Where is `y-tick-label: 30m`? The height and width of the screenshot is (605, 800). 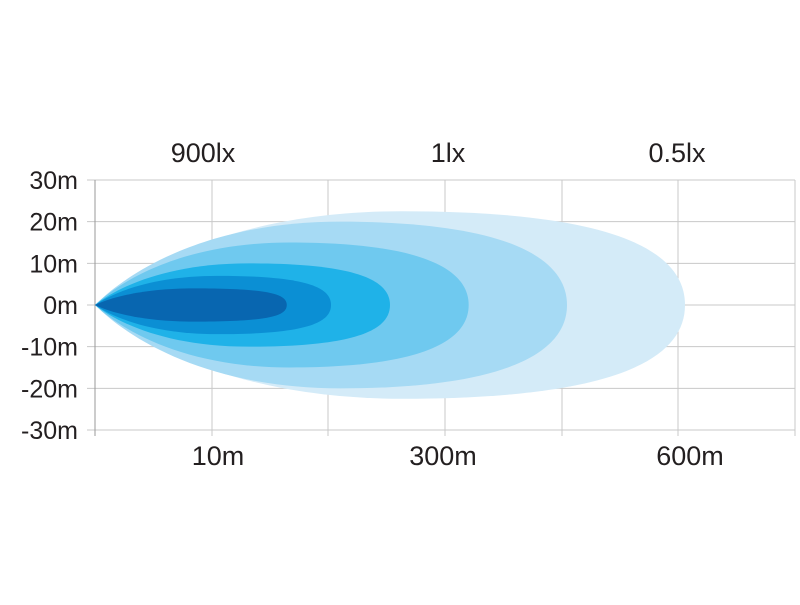 y-tick-label: 30m is located at coordinates (53, 181).